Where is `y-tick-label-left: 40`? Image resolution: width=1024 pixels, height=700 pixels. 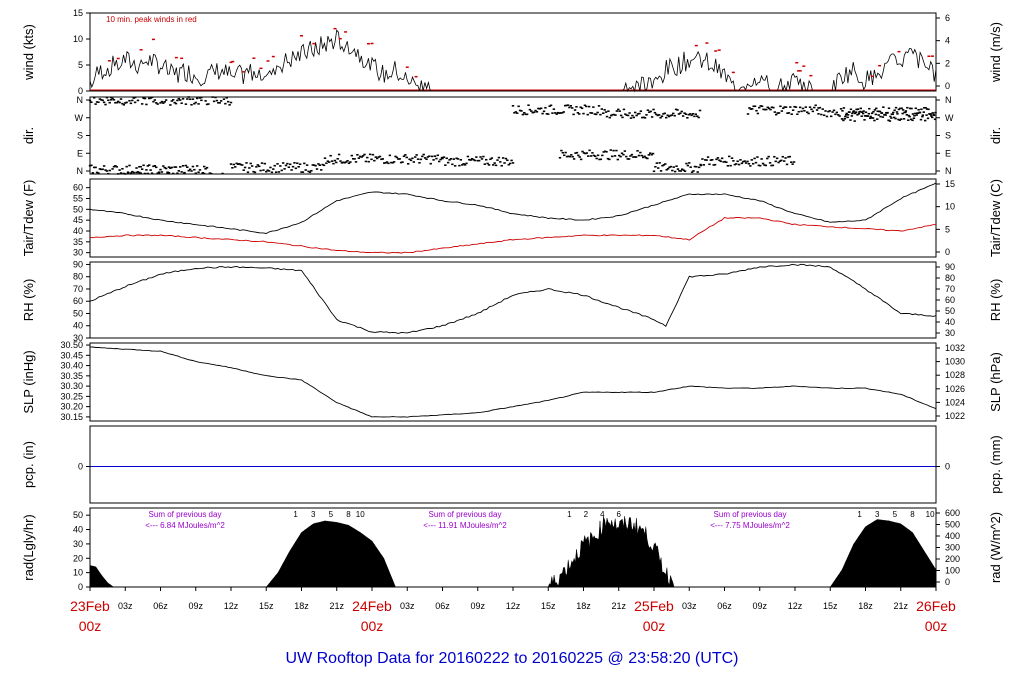
y-tick-label-left: 40 is located at coordinates (78, 231).